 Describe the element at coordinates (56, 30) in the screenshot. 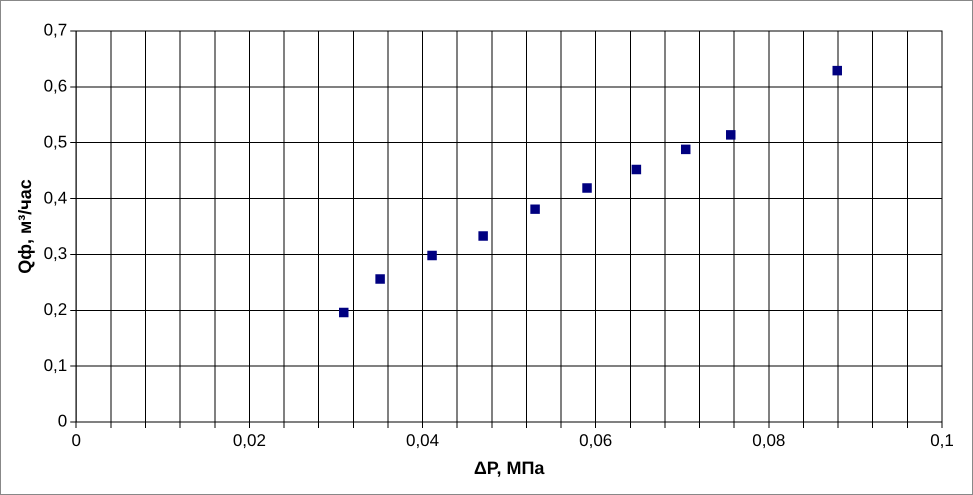

I see `y-tick-label: 0,7` at that location.